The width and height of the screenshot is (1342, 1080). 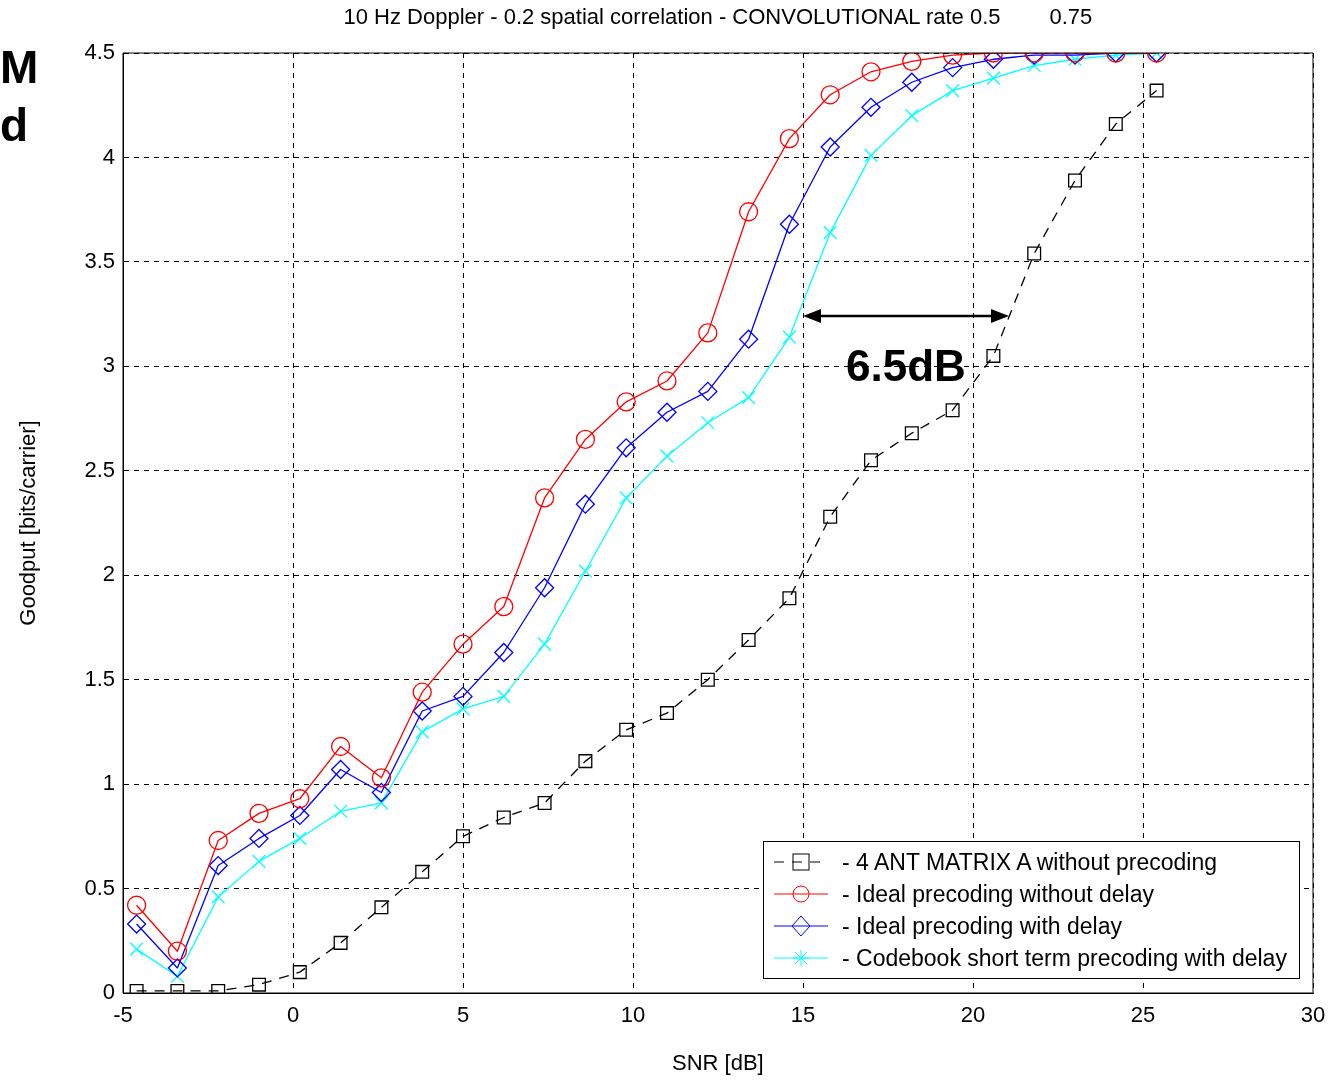 What do you see at coordinates (1064, 958) in the screenshot?
I see `legend-label: - Codebook short term precoding with delay` at bounding box center [1064, 958].